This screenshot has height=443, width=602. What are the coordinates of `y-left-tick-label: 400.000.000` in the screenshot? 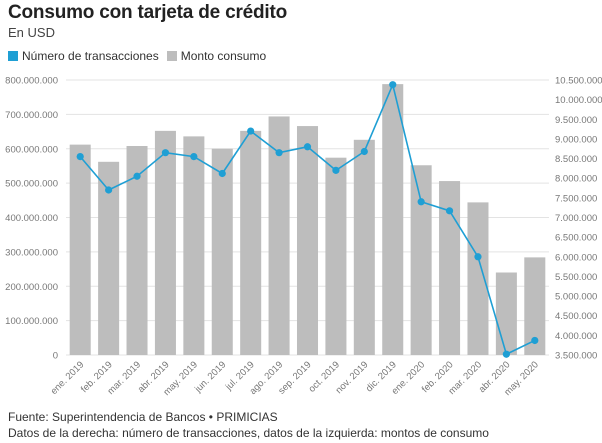 It's located at (31, 218).